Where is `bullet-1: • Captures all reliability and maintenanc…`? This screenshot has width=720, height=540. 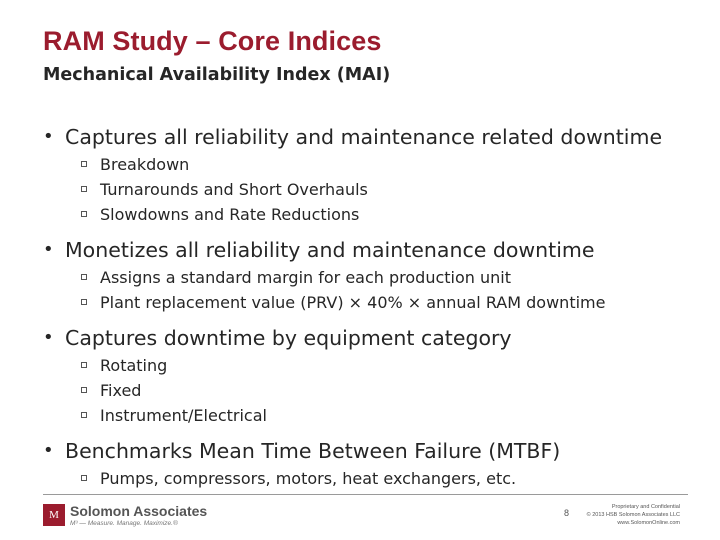
bullet-1: • Captures all reliability and maintenanc… is located at coordinates (378, 137).